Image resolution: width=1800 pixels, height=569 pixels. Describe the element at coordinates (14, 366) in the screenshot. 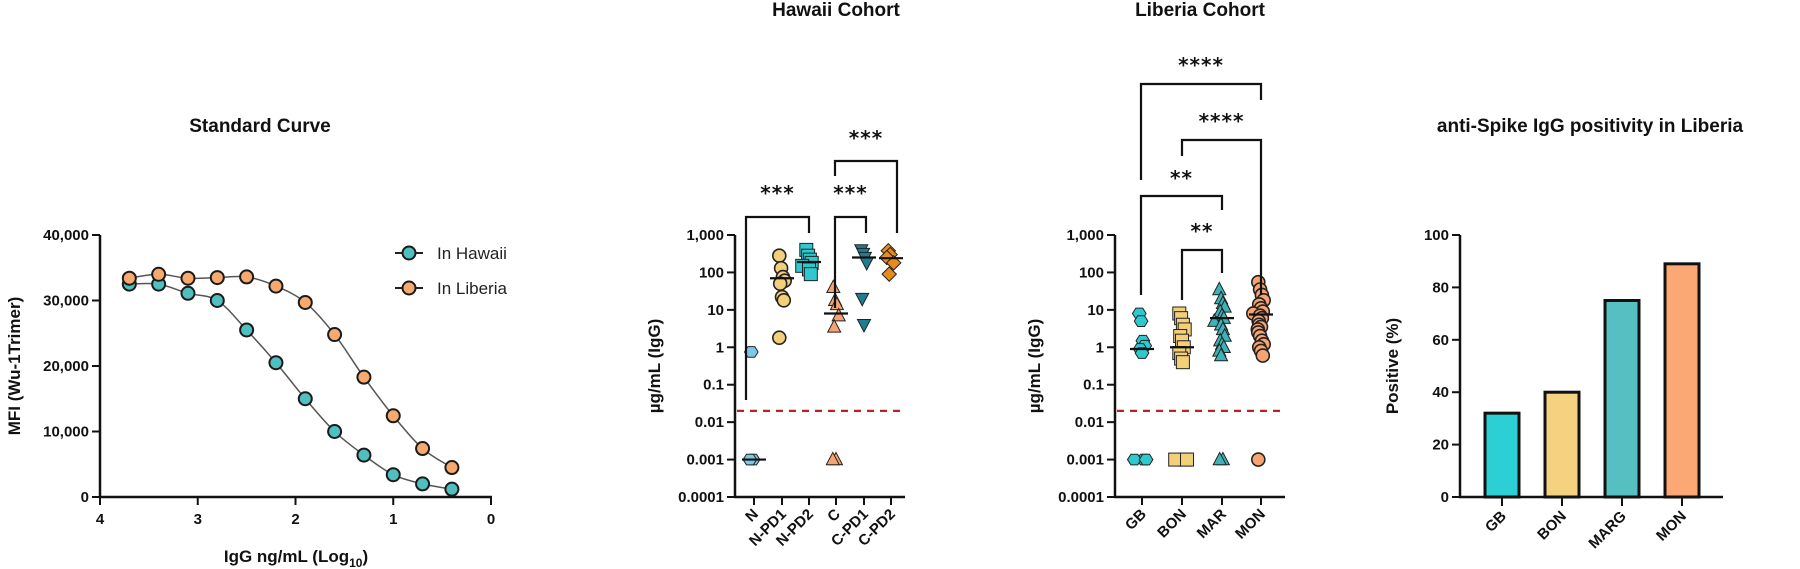

I see `standard-curve-ylabel: MFI (Wu-1Trimer)` at that location.